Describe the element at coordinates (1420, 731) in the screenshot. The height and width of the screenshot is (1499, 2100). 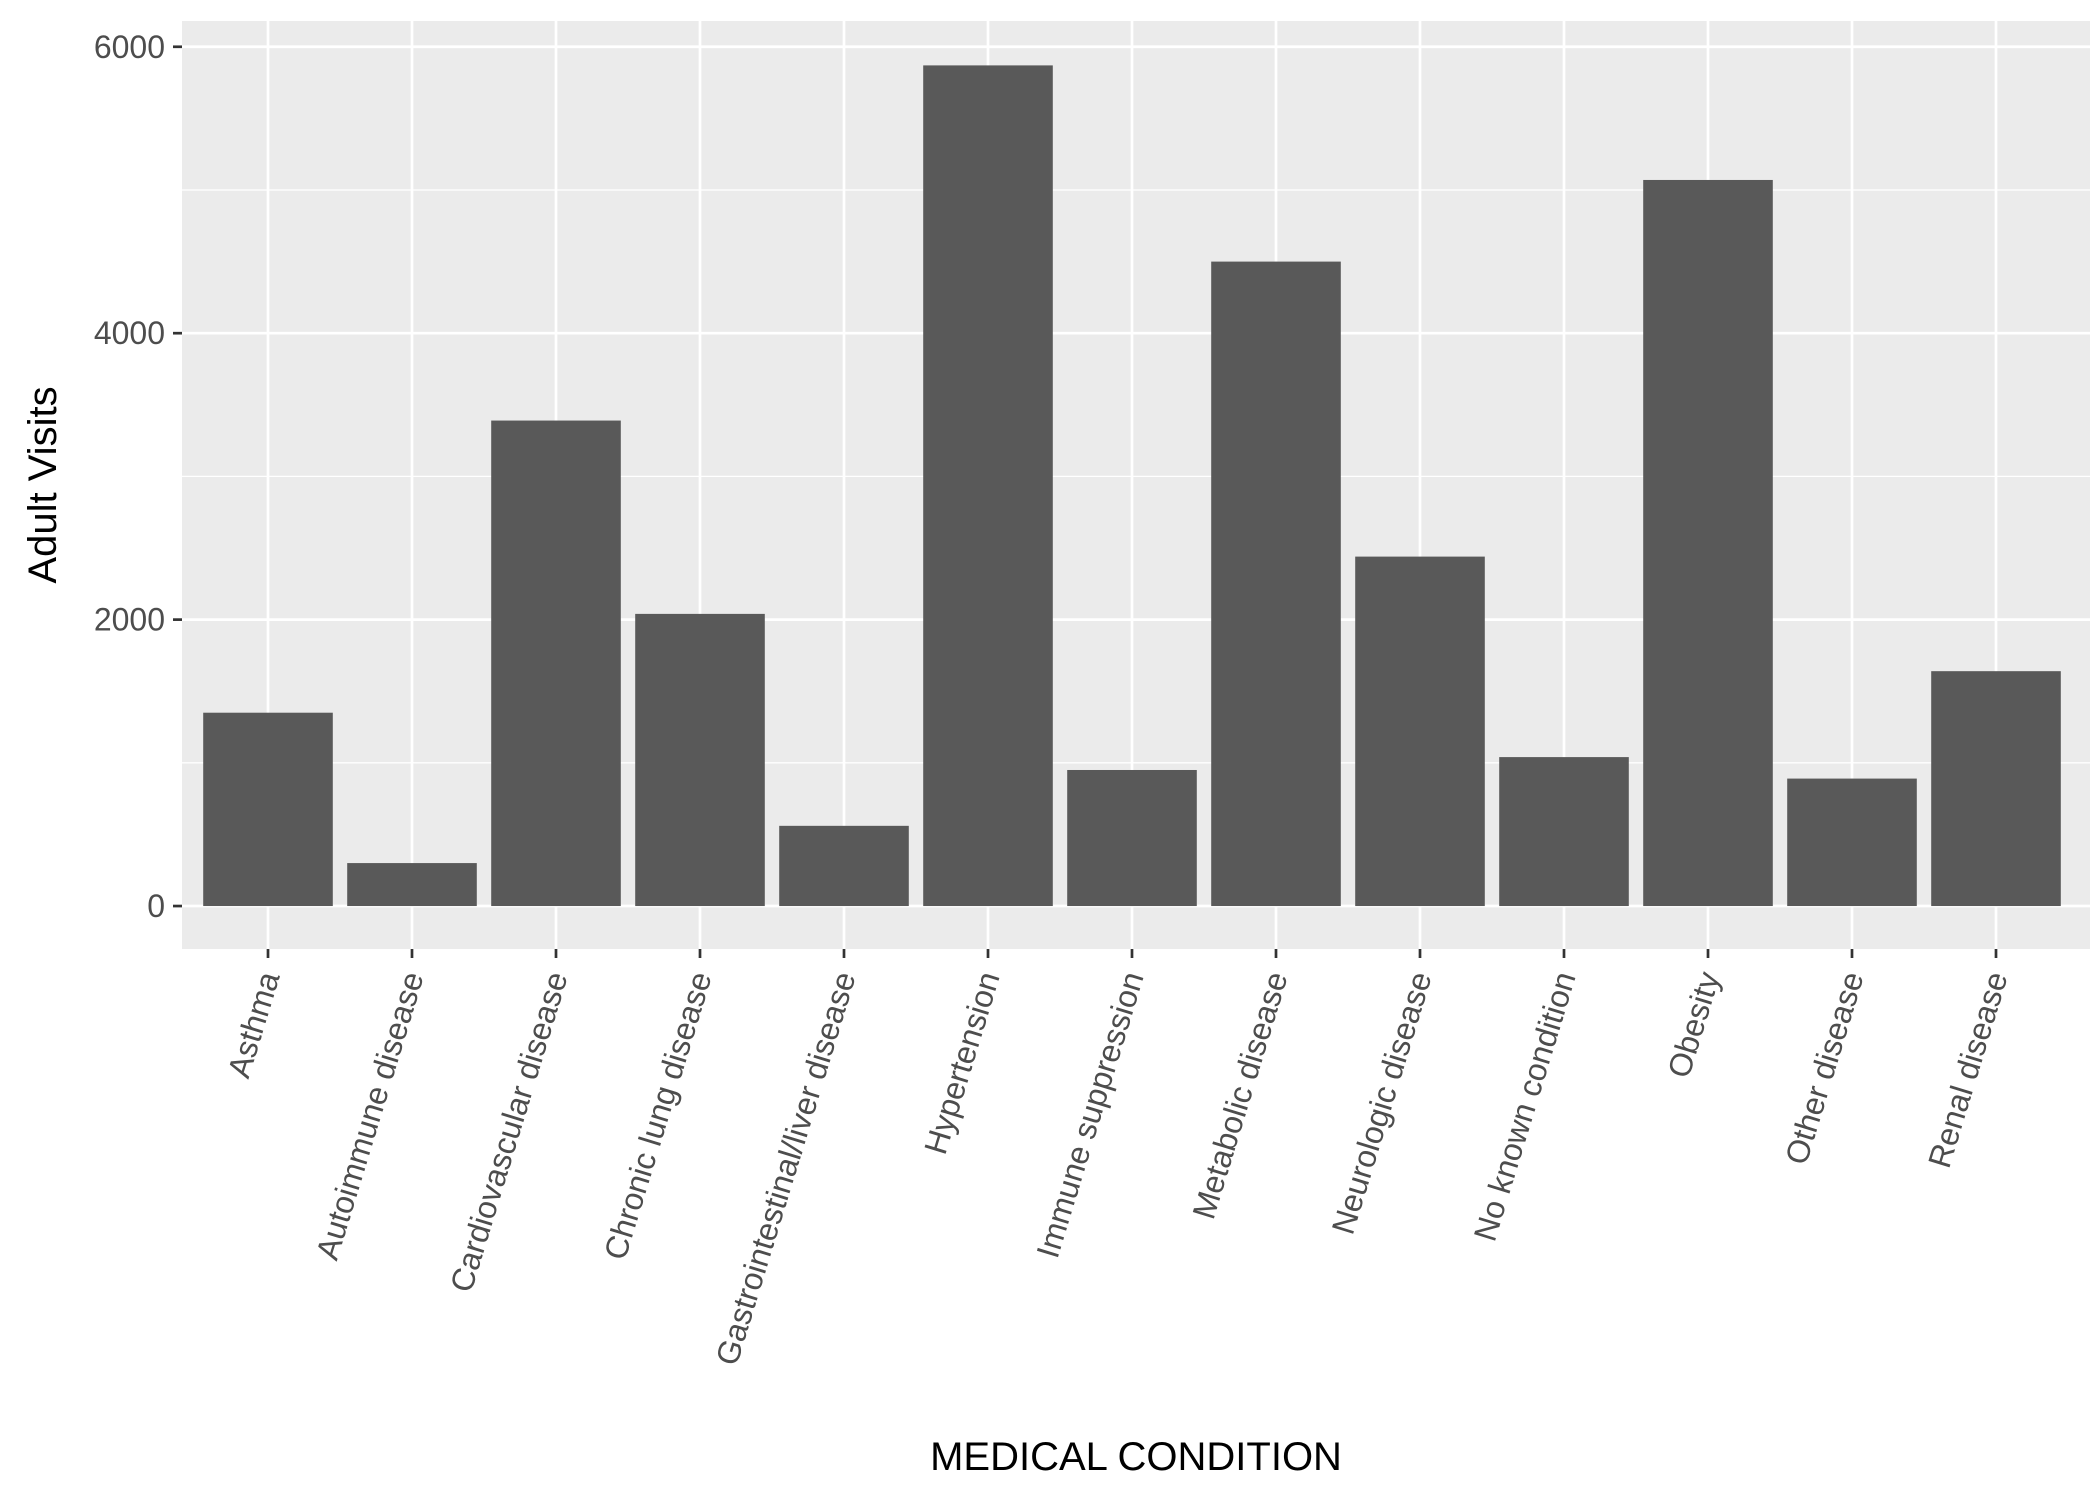
I see `bar-neurologic-disease` at that location.